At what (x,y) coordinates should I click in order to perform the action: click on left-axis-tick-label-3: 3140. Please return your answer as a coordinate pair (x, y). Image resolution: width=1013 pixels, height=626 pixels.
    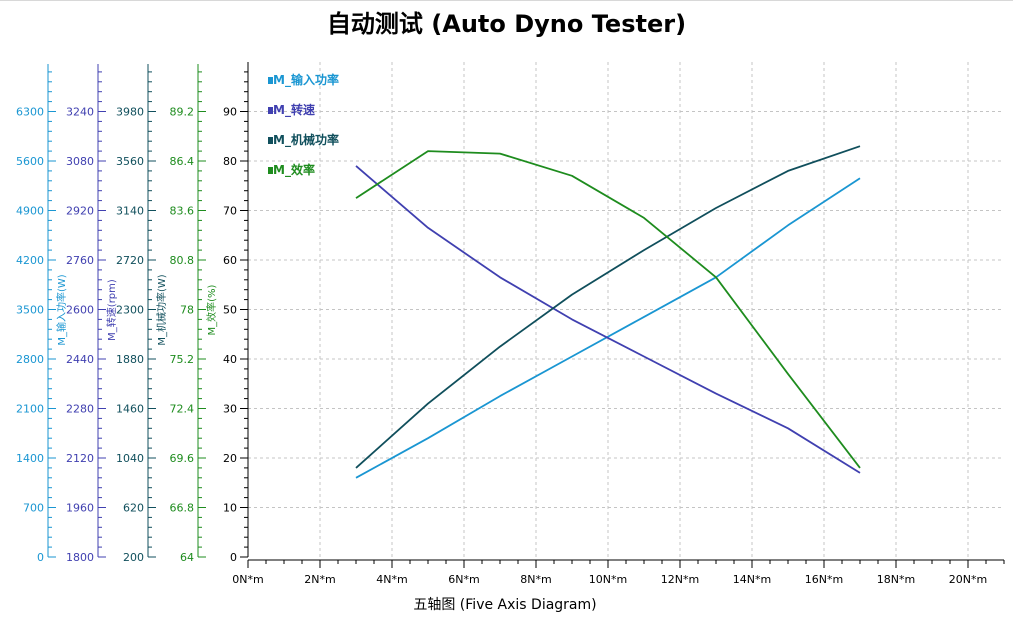
    Looking at the image, I should click on (130, 211).